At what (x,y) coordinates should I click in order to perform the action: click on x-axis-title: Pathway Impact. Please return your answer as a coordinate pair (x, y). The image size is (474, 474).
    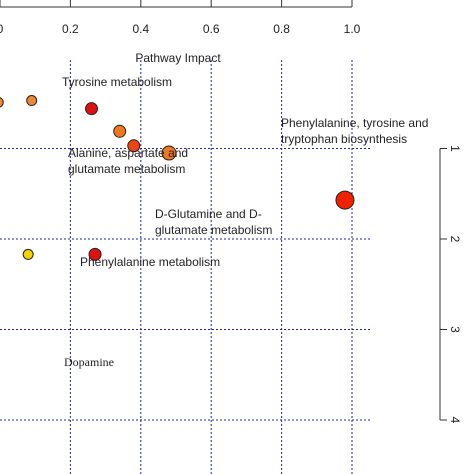
    Looking at the image, I should click on (178, 58).